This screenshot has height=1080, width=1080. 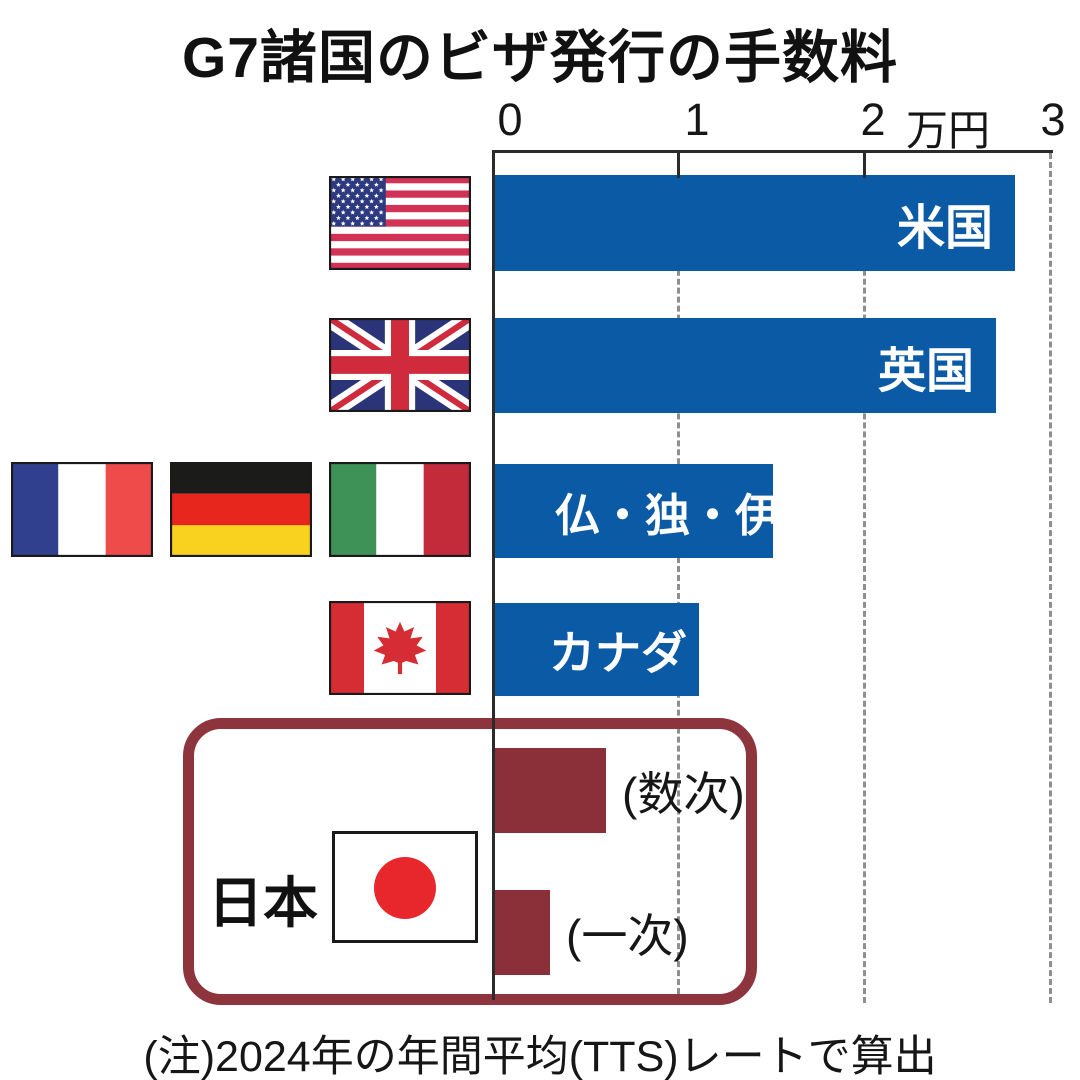 I want to click on japan-group-label: 日本, so click(x=262, y=903).